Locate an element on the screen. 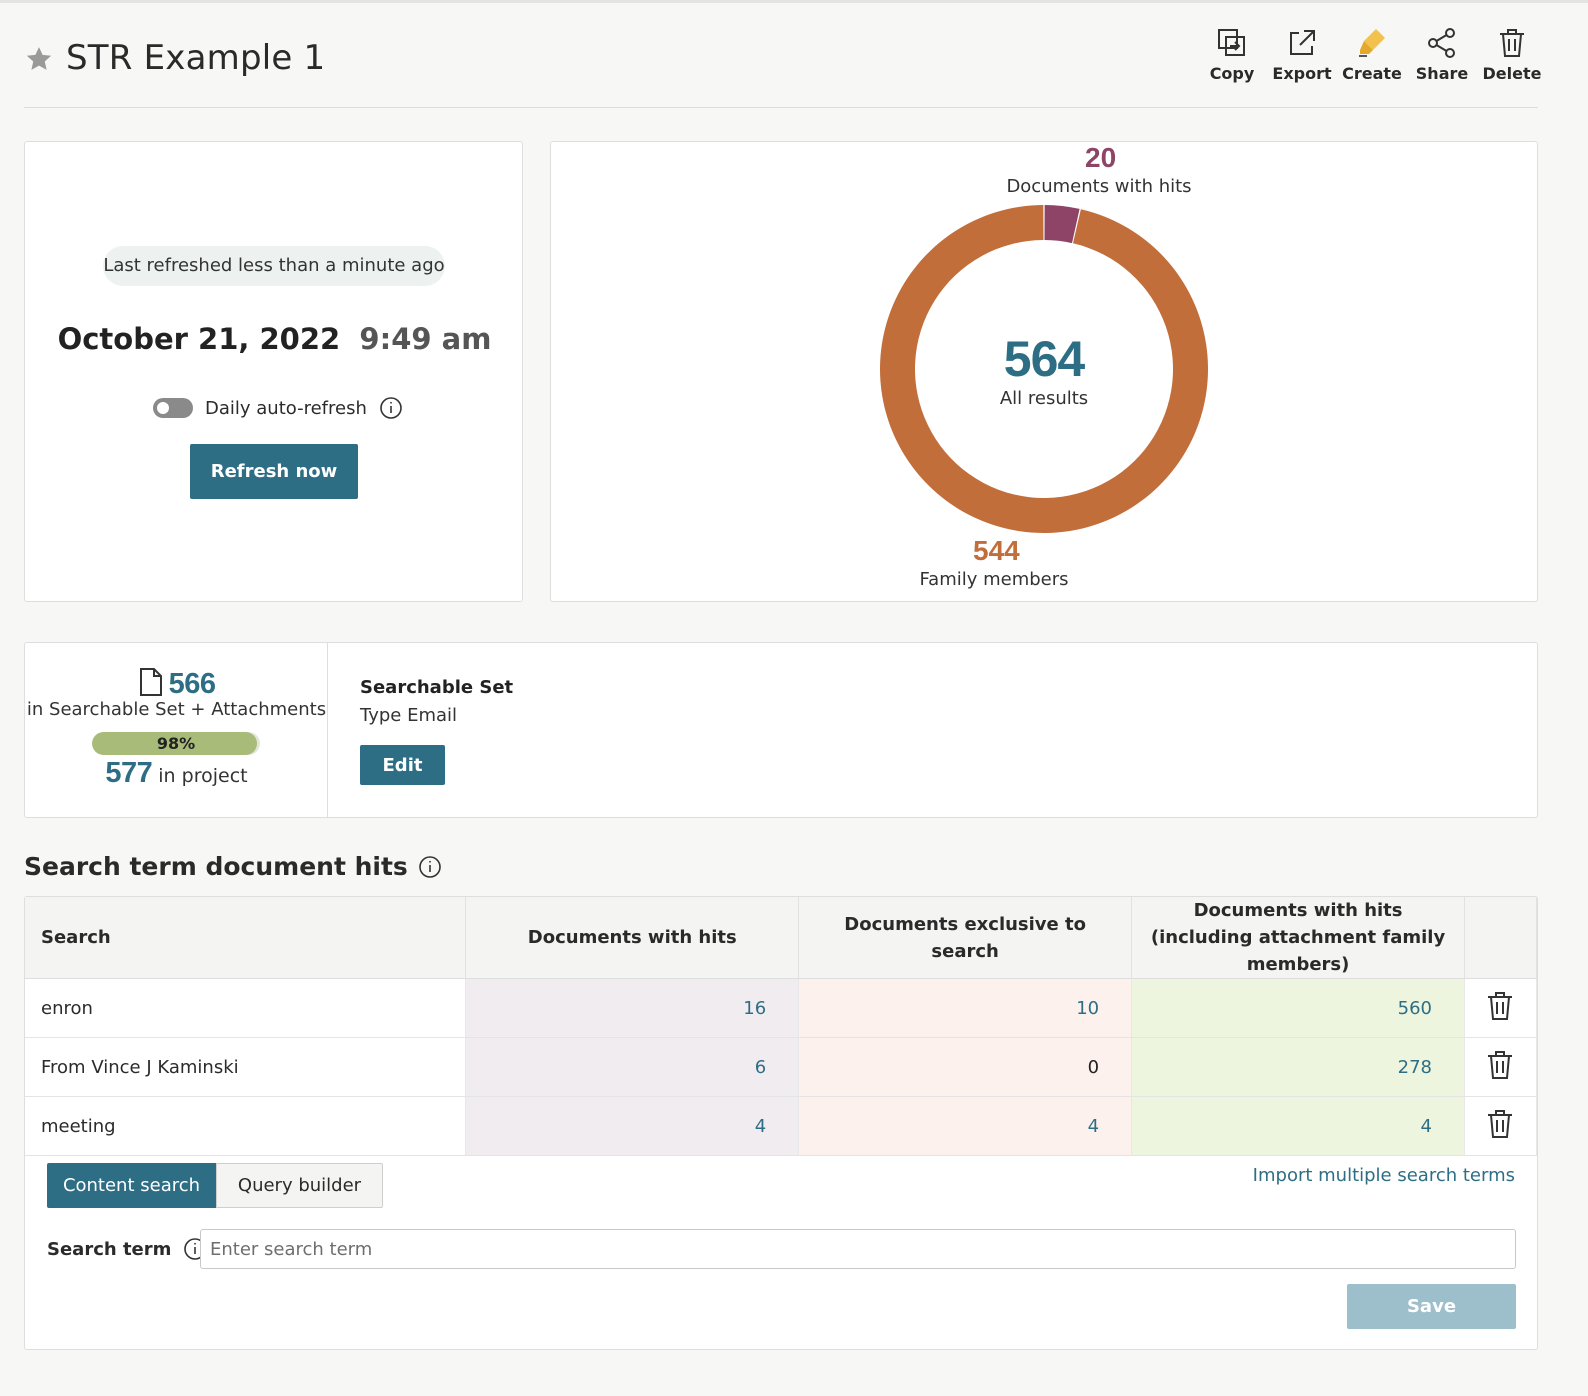 This screenshot has height=1396, width=1588. share-button: Share is located at coordinates (1442, 54).